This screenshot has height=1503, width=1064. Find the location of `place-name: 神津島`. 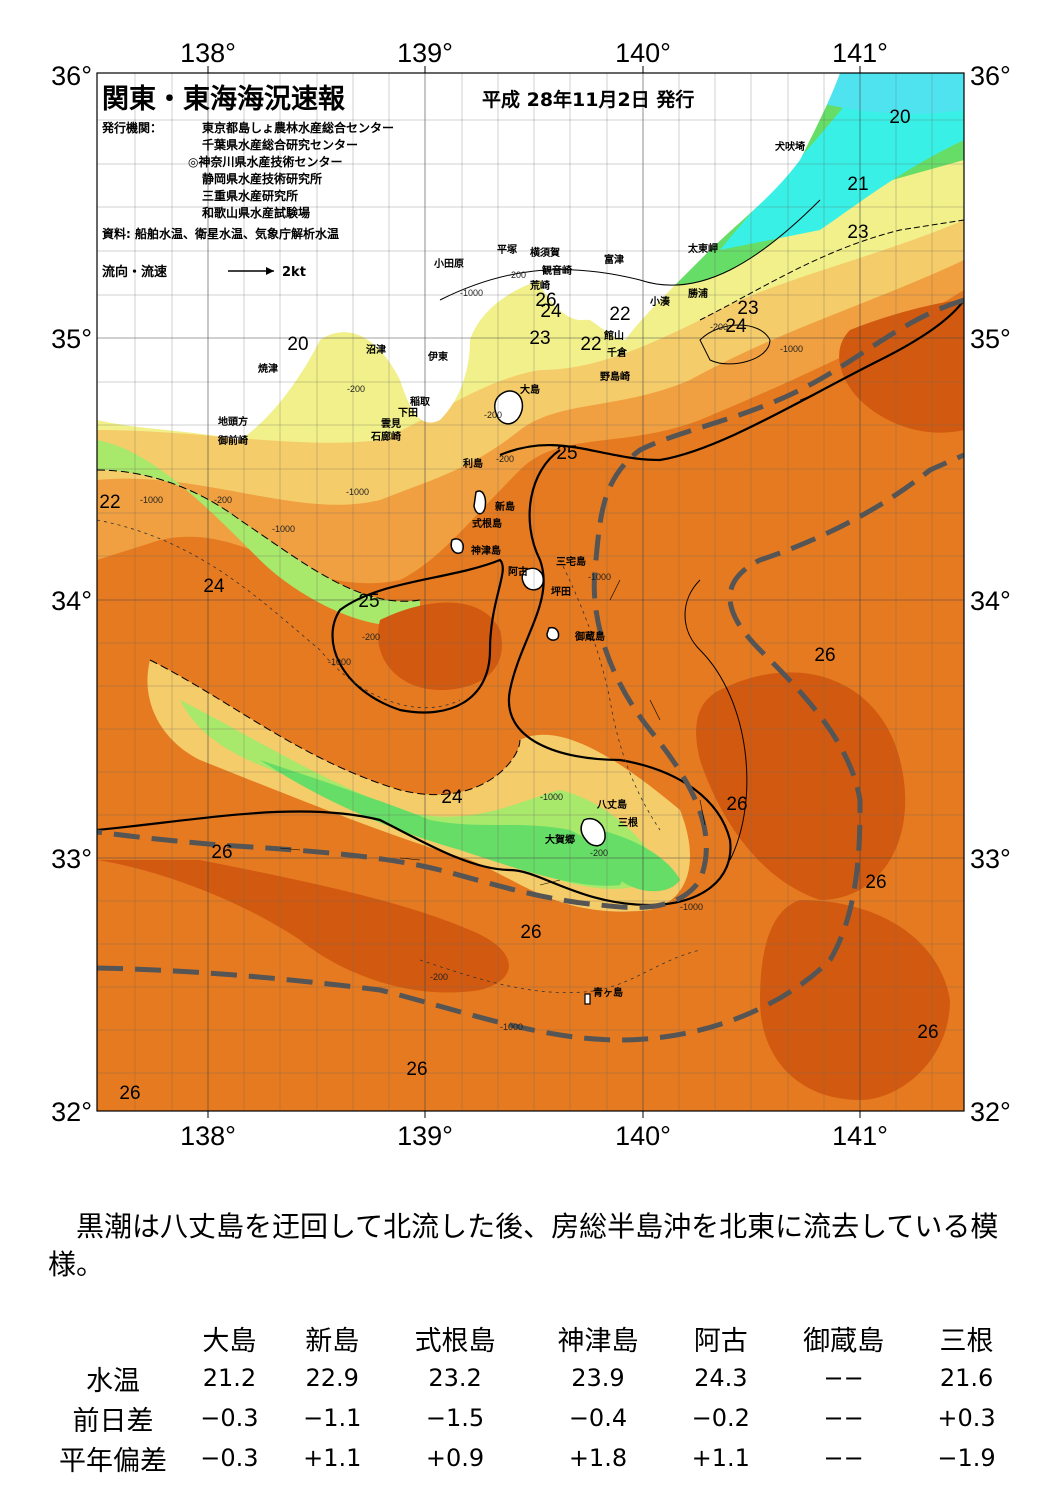

place-name: 神津島 is located at coordinates (486, 550).